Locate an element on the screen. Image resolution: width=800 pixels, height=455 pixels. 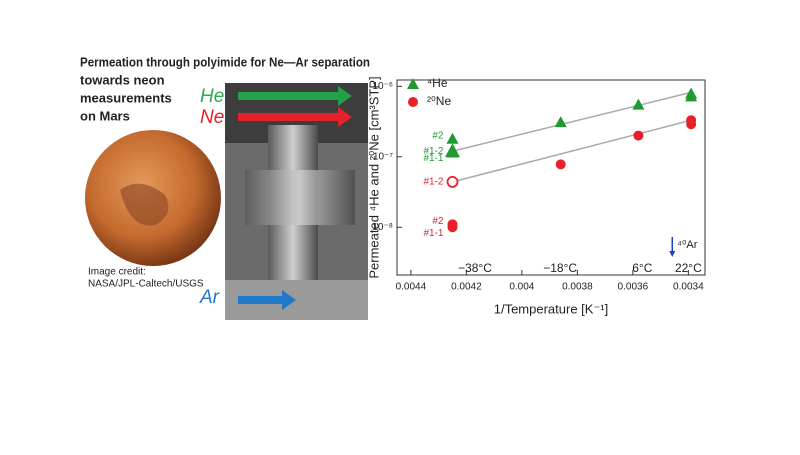
arrow-he is located at coordinates (295, 96).